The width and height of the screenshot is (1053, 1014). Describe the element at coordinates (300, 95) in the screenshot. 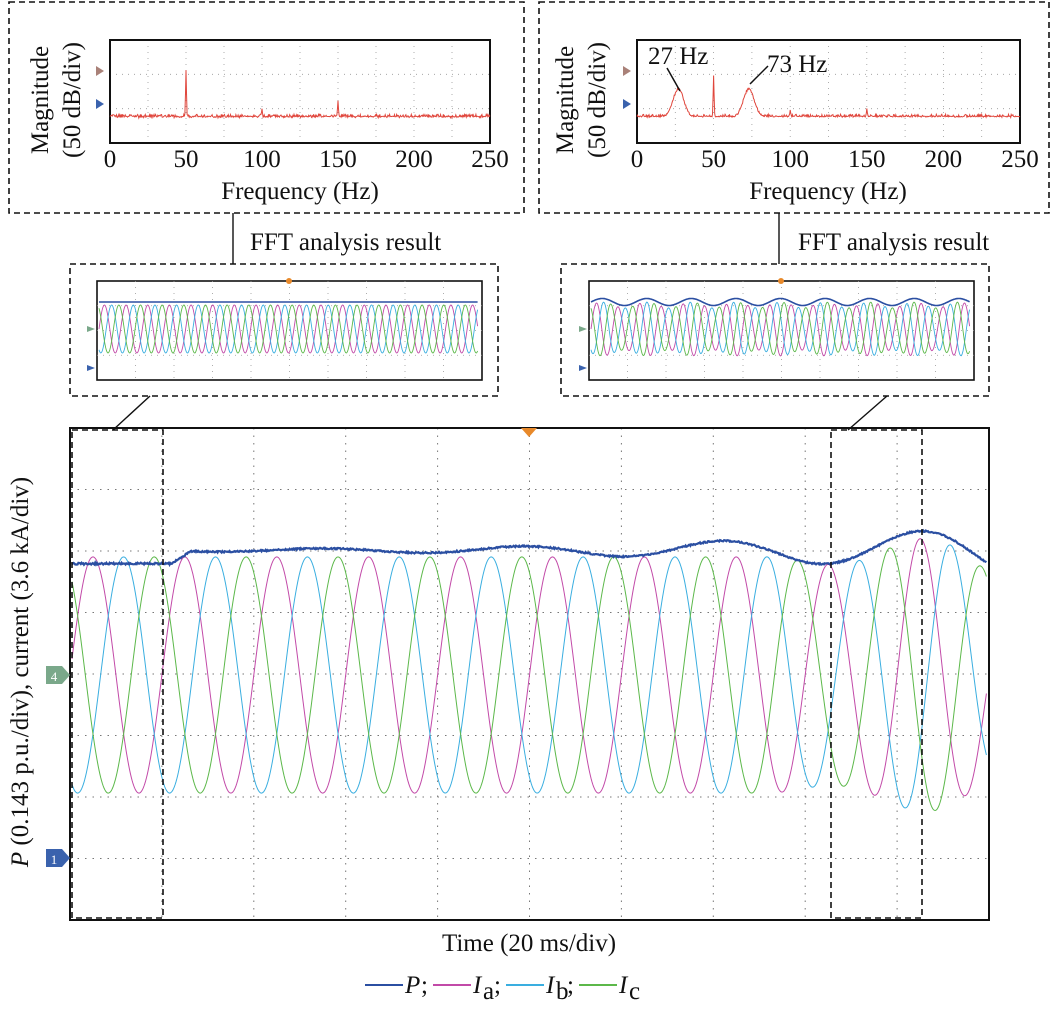

I see `fft-left-spectrum-line` at that location.